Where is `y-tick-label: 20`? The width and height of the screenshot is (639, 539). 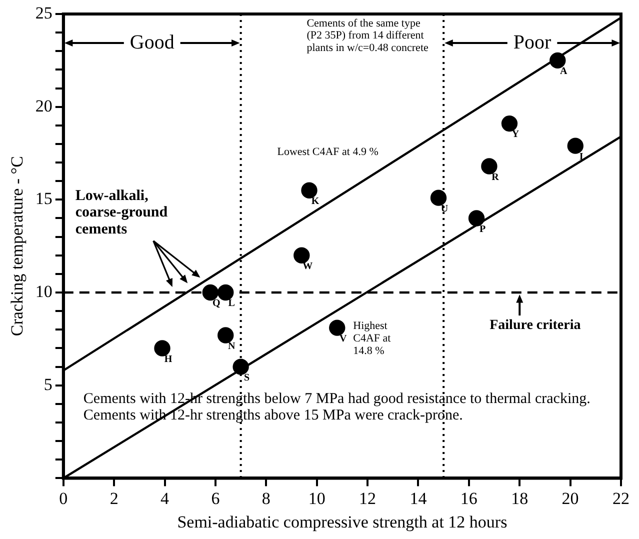
y-tick-label: 20 is located at coordinates (43, 106).